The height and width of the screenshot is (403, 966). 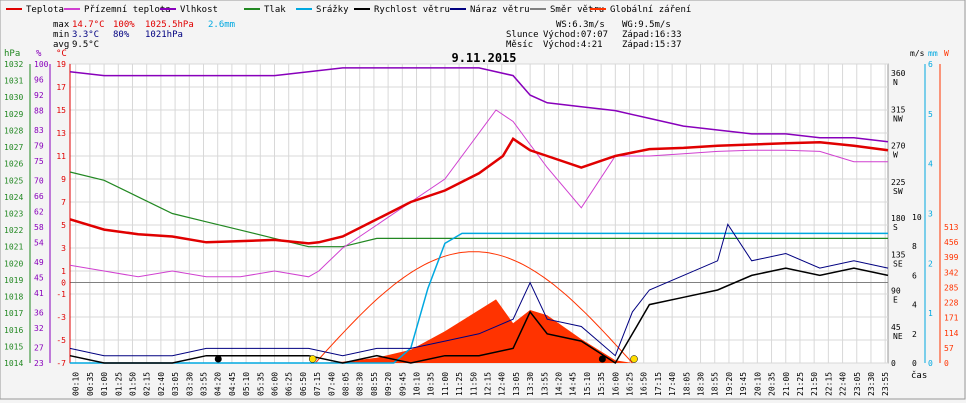 What do you see at coordinates (13, 230) in the screenshot?
I see `axis-hpa-tick: 1022` at bounding box center [13, 230].